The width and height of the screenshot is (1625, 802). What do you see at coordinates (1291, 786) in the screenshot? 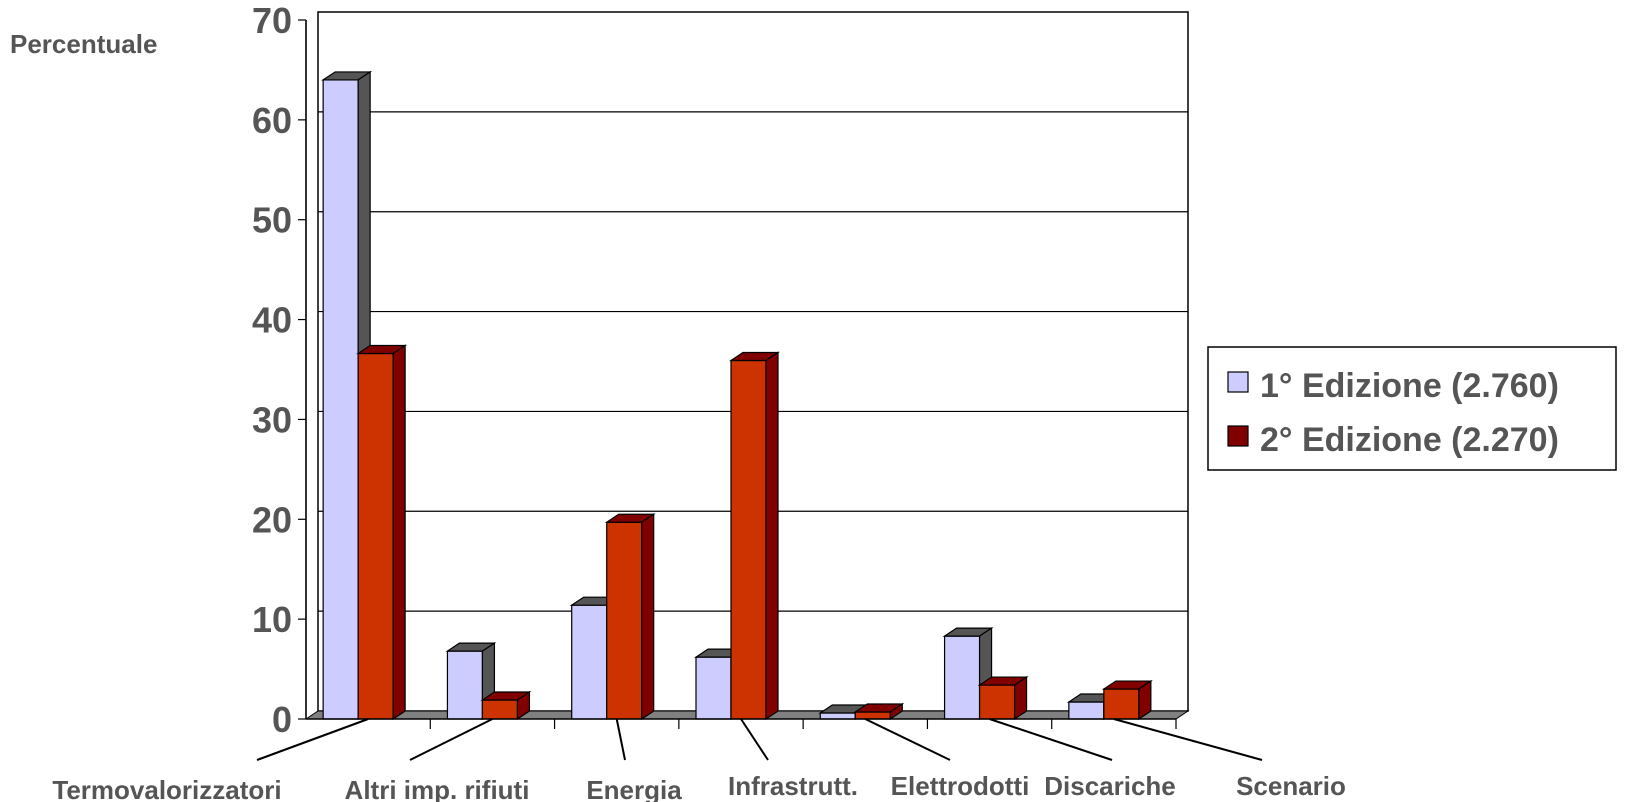
I see `x-tick-label: Scenario` at bounding box center [1291, 786].